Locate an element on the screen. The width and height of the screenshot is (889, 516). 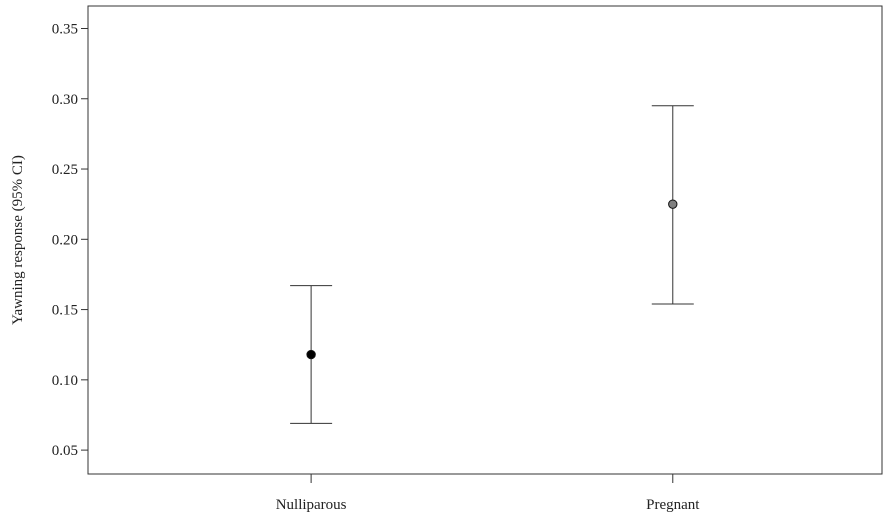
y-tick-label: 0.20 is located at coordinates (65, 240).